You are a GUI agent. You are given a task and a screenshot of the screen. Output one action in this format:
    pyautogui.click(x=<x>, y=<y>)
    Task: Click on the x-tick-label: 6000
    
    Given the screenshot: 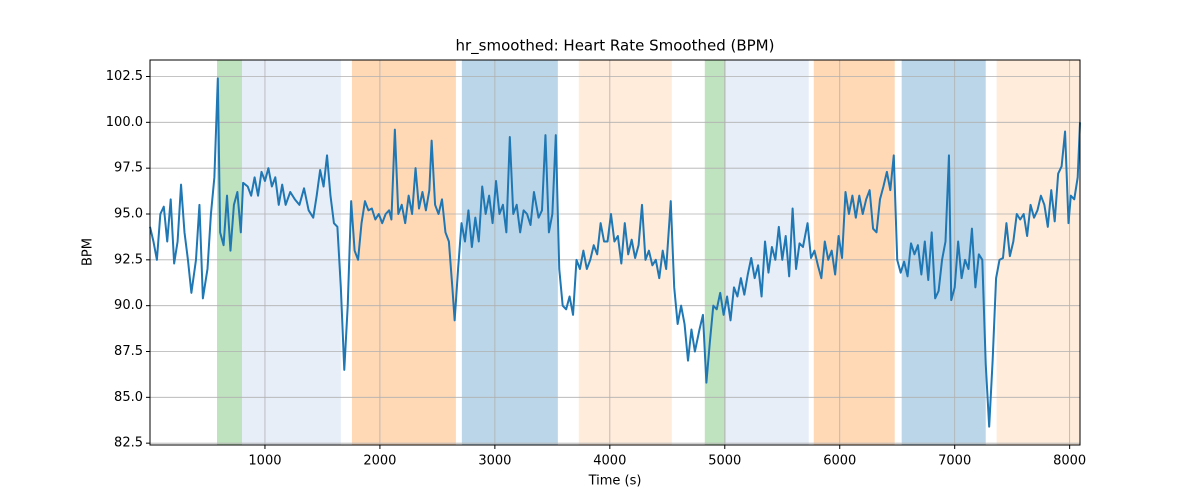 What is the action you would take?
    pyautogui.click(x=839, y=461)
    